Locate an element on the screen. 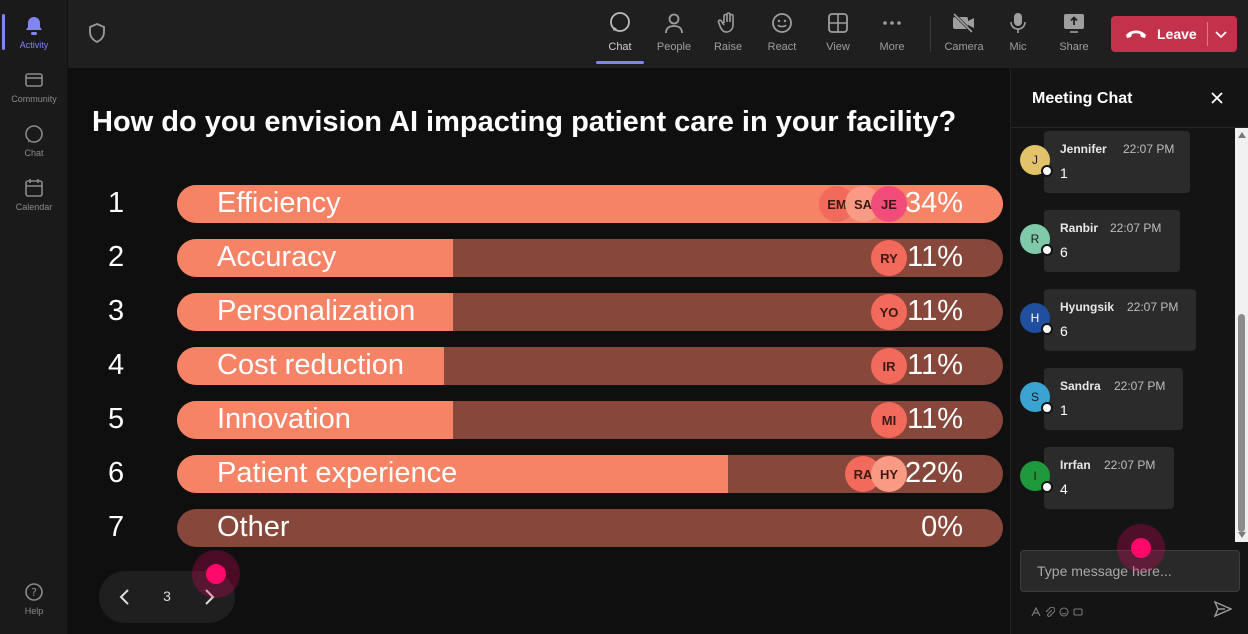  chevron-right-icon is located at coordinates (209, 597).